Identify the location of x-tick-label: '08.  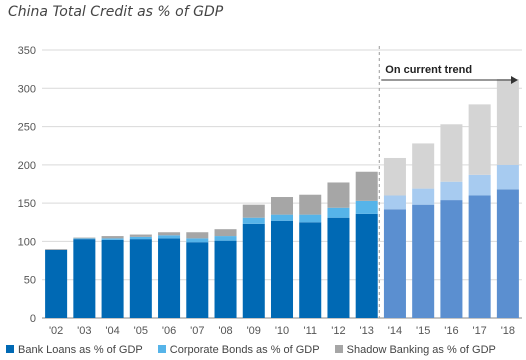
(225, 331).